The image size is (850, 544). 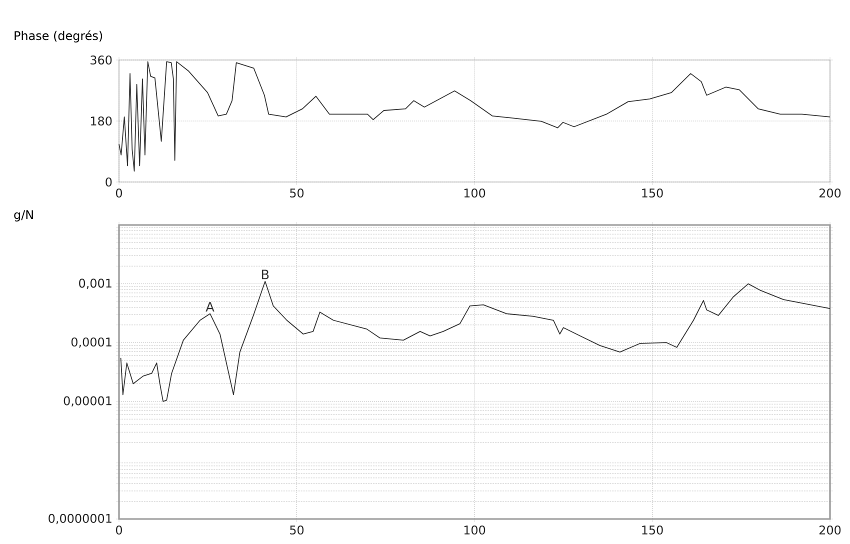 I want to click on y-axis-title: Phase (degrés), so click(x=58, y=36).